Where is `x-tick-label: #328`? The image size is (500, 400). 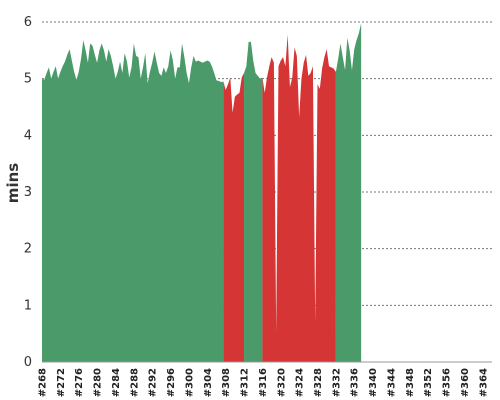 x-tick-label: #328 is located at coordinates (318, 382).